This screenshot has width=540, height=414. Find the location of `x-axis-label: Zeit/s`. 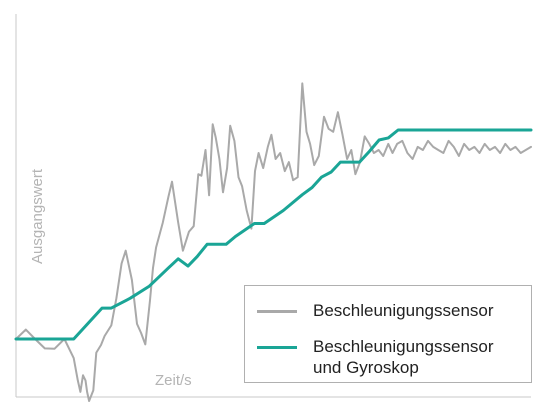

x-axis-label: Zeit/s is located at coordinates (173, 380).